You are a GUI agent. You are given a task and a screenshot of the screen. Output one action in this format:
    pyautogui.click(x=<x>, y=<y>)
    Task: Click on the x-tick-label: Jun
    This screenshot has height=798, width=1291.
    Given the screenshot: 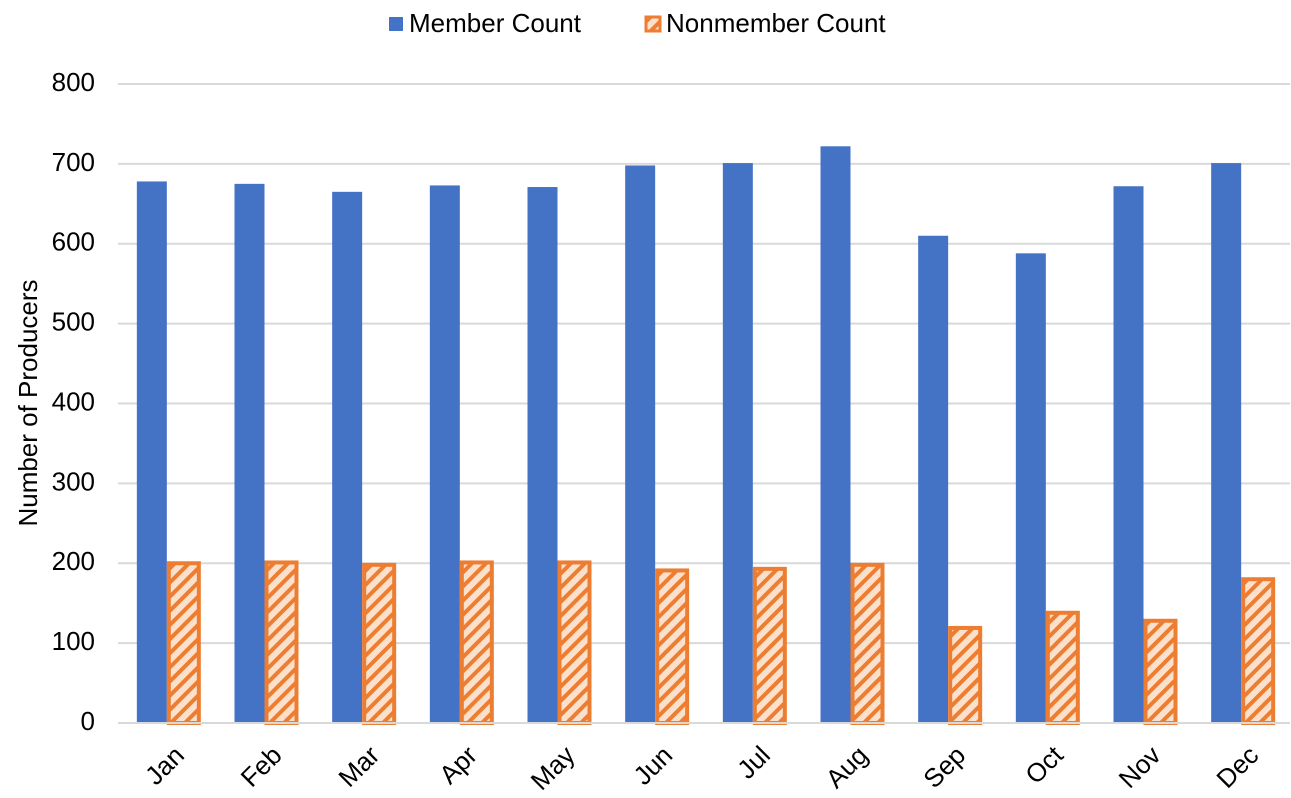 What is the action you would take?
    pyautogui.click(x=652, y=765)
    